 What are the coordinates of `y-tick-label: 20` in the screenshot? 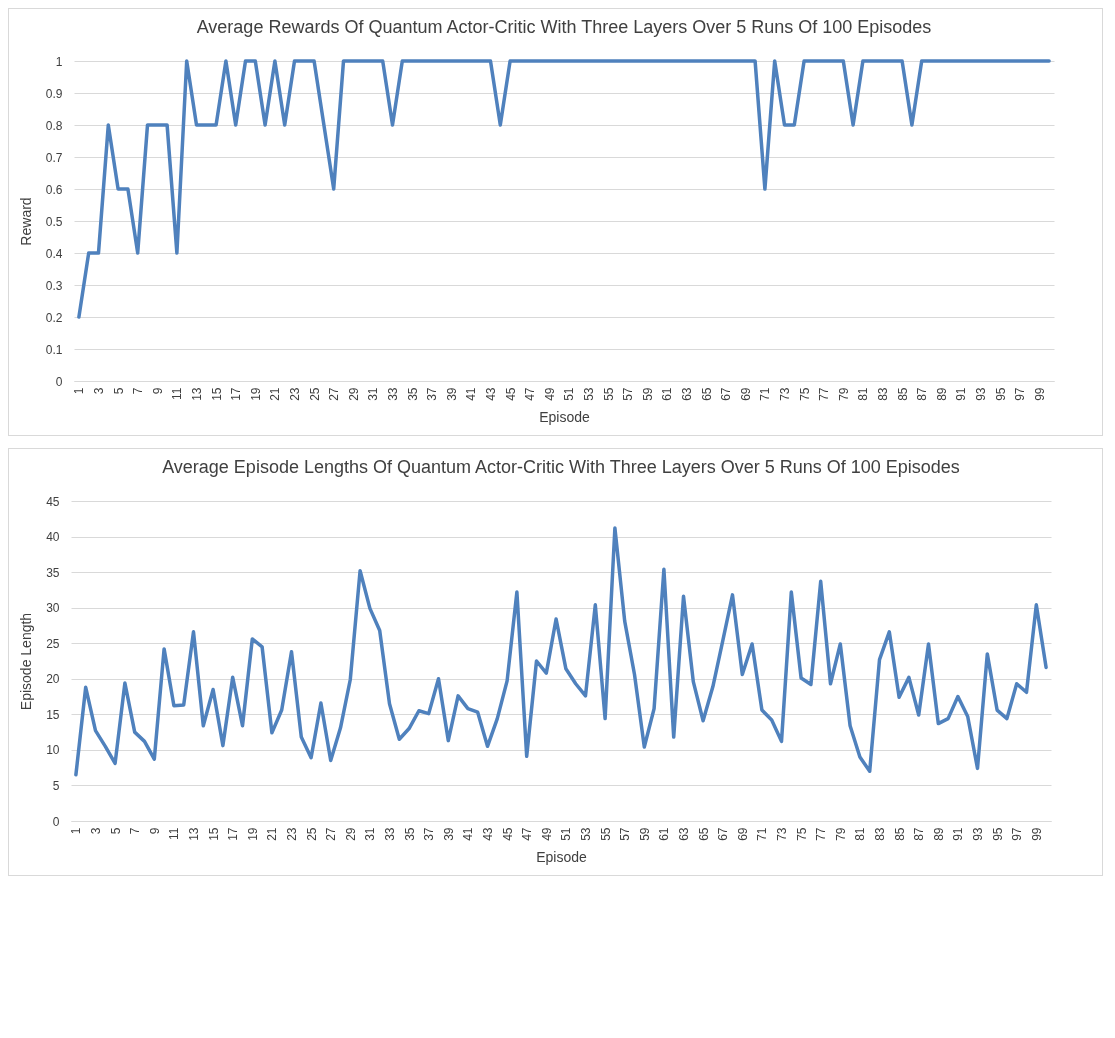 It's located at (53, 679).